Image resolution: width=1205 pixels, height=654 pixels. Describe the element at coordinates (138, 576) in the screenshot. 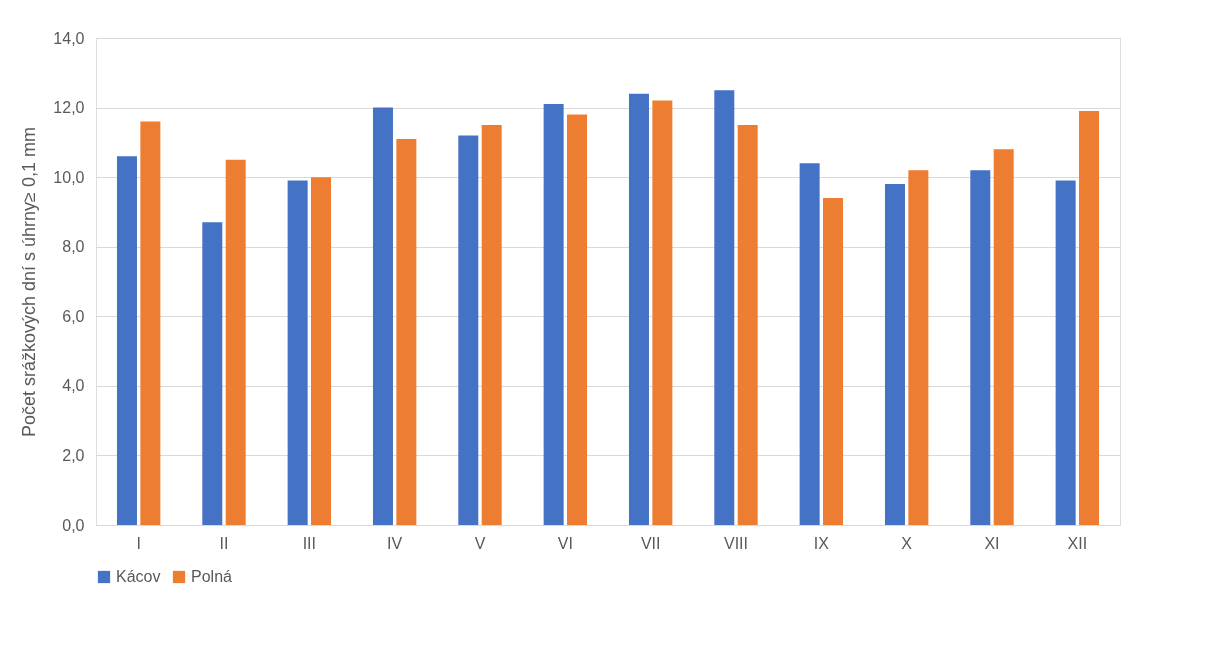

I see `legend-label: Kácov` at that location.